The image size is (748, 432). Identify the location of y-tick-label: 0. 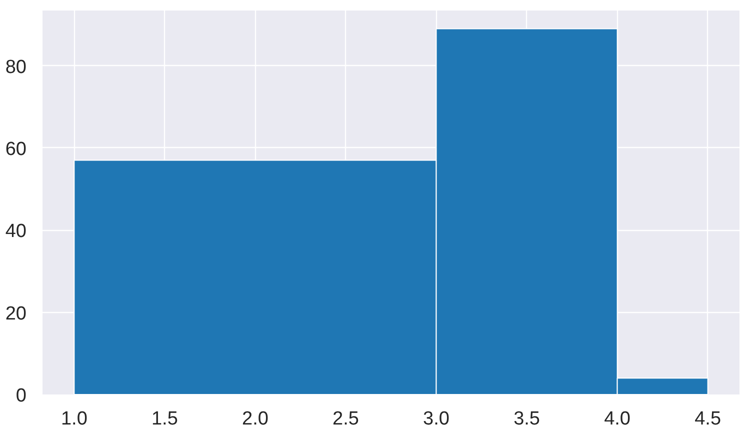
(21, 396).